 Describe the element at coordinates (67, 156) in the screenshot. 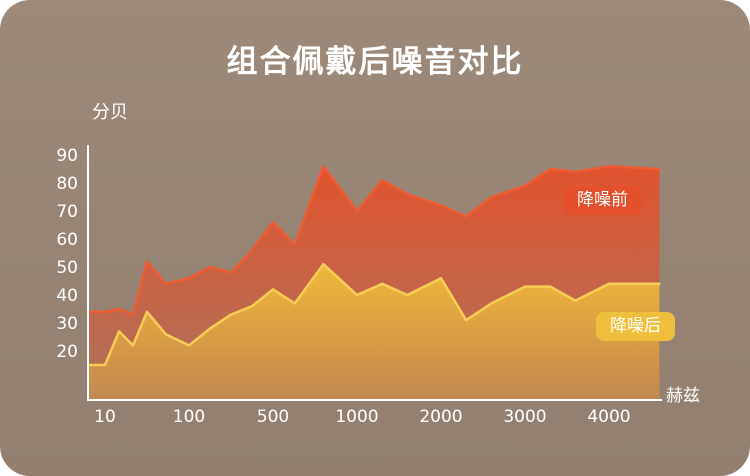

I see `svg-text: 90` at that location.